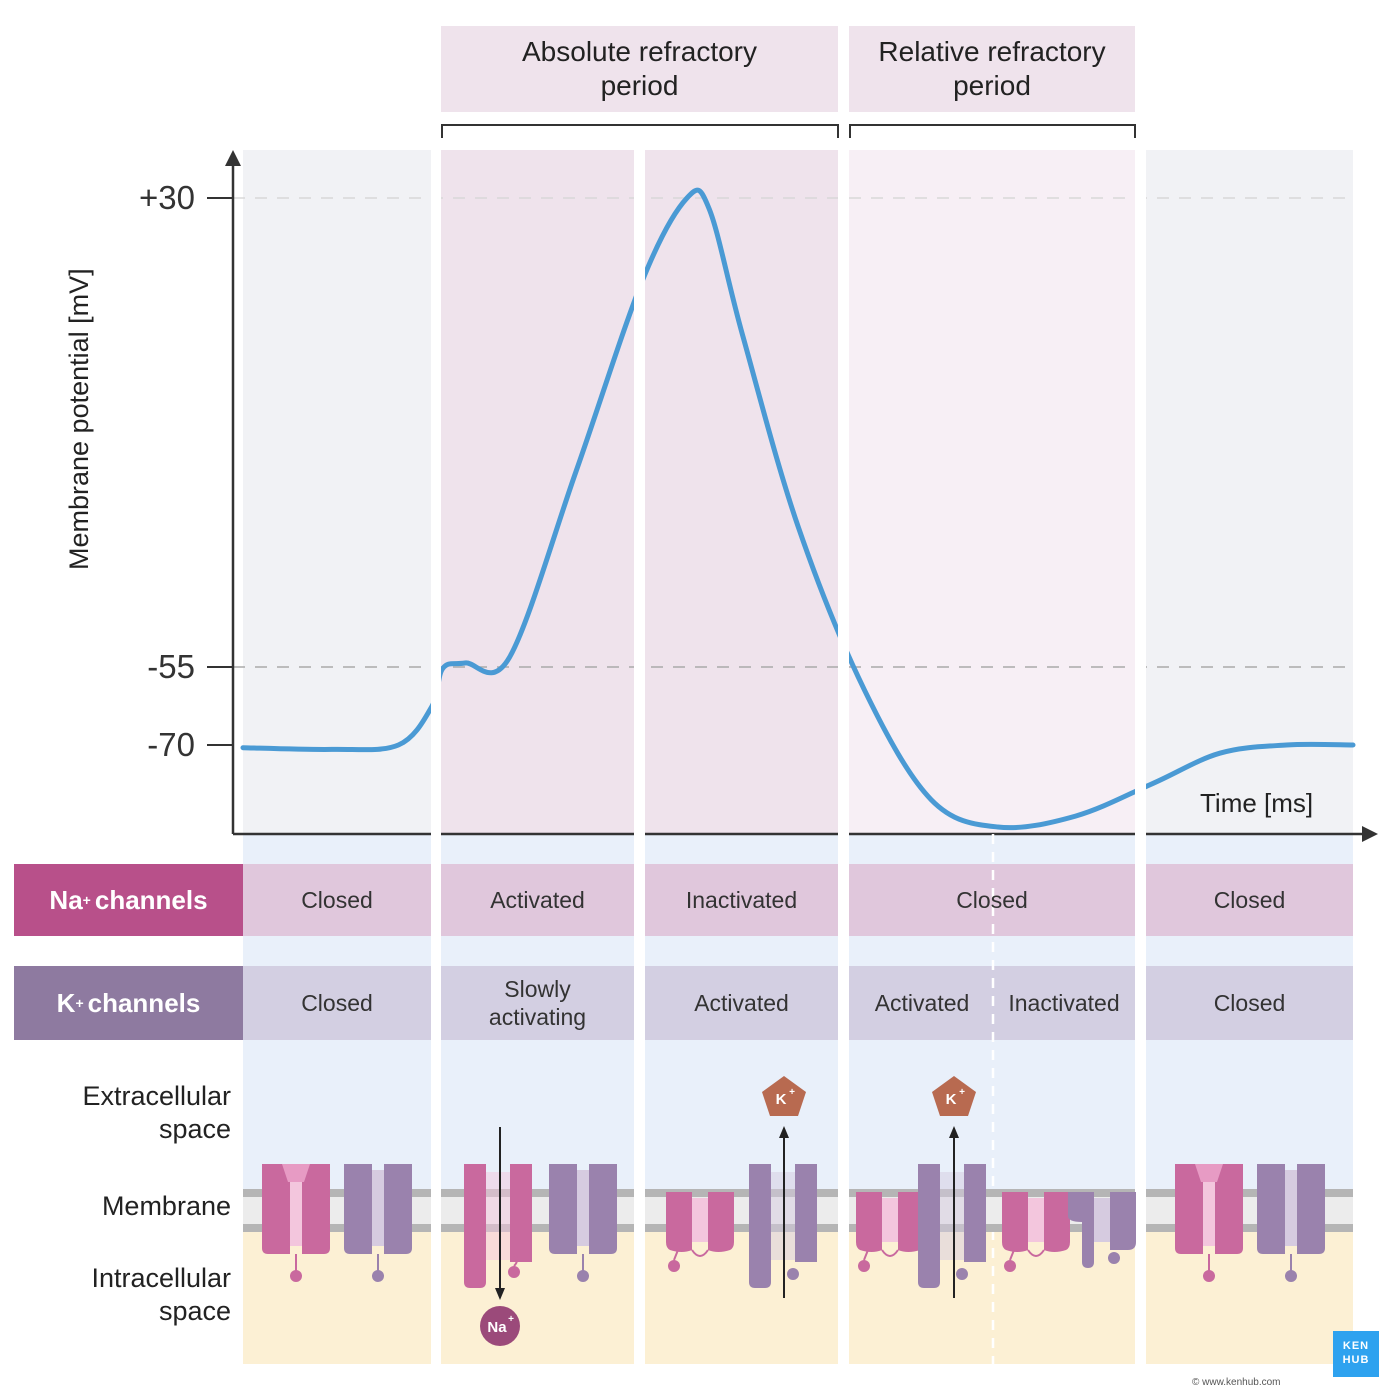 This screenshot has width=1400, height=1400. Describe the element at coordinates (171, 744) in the screenshot. I see `tick-label-minus70: -70` at that location.